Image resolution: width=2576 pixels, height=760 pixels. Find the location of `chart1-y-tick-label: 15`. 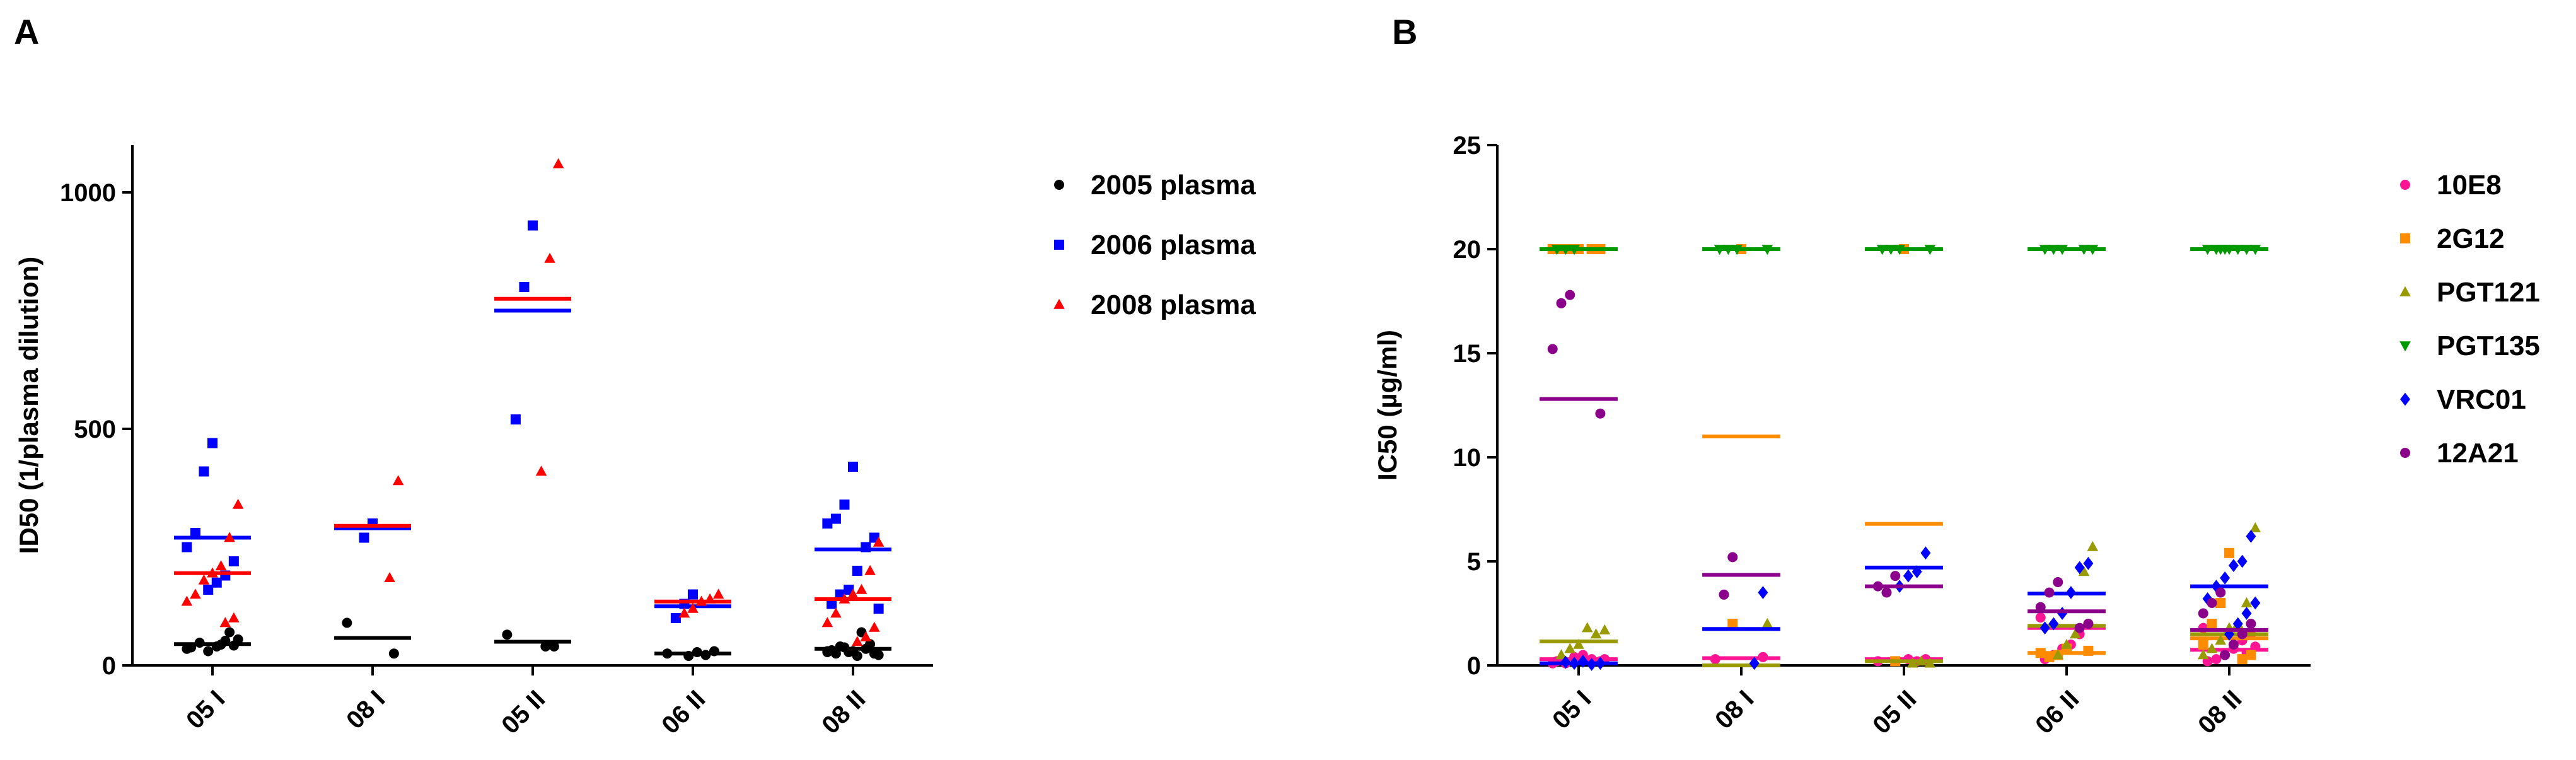

chart1-y-tick-label: 15 is located at coordinates (1467, 354).